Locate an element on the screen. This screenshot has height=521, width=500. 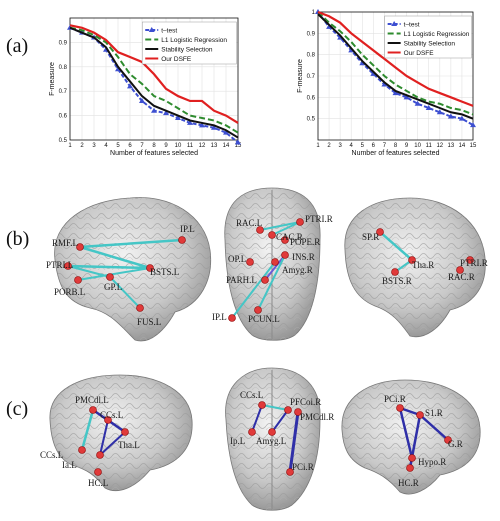
lbl-c-pmcdl-r: PMCdl.R is located at coordinates (317, 417).